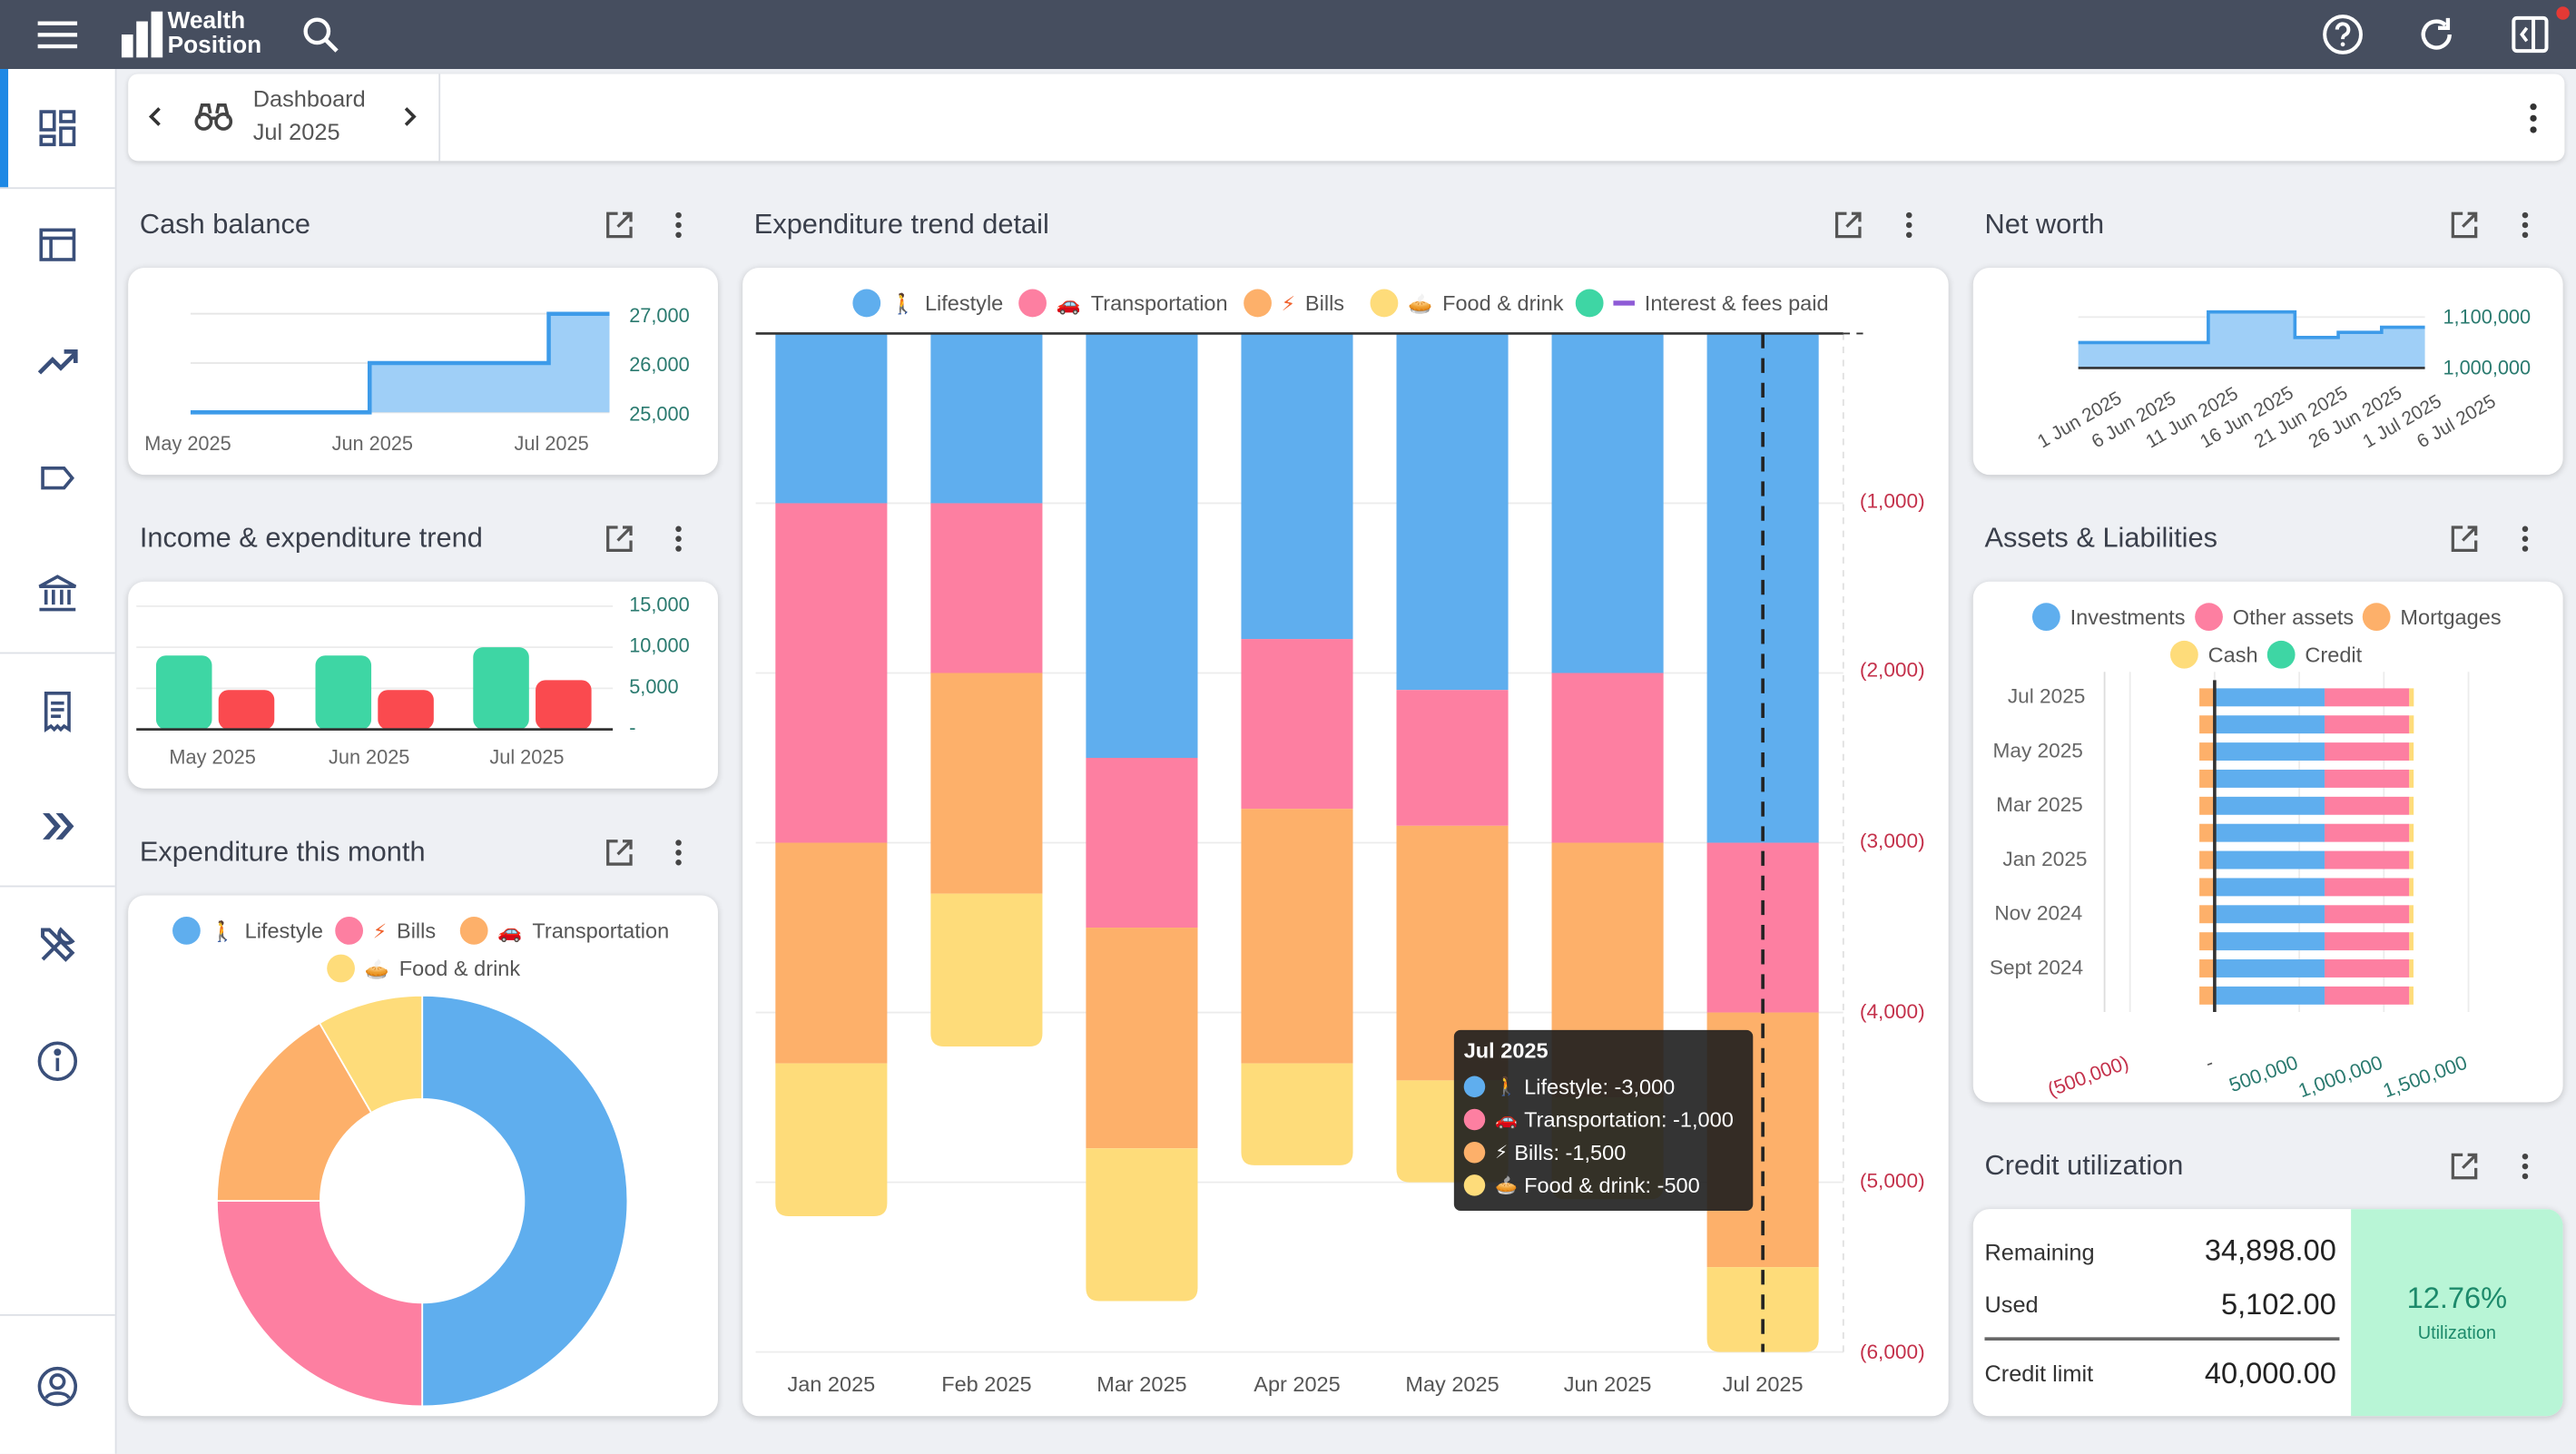 The image size is (2576, 1454). What do you see at coordinates (57, 35) in the screenshot?
I see `menu-icon` at bounding box center [57, 35].